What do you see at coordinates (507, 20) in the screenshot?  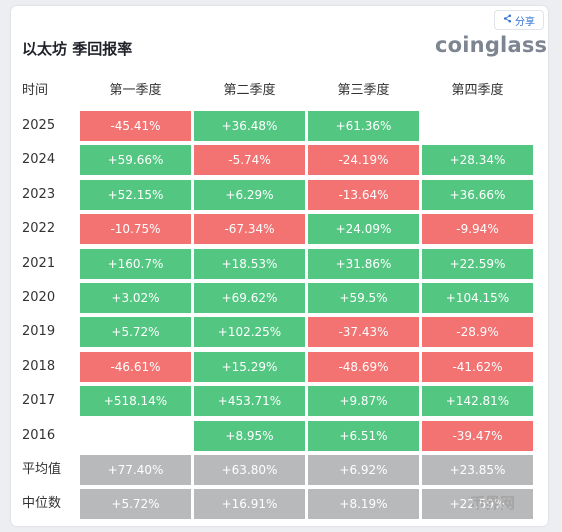 I see `share-icon` at bounding box center [507, 20].